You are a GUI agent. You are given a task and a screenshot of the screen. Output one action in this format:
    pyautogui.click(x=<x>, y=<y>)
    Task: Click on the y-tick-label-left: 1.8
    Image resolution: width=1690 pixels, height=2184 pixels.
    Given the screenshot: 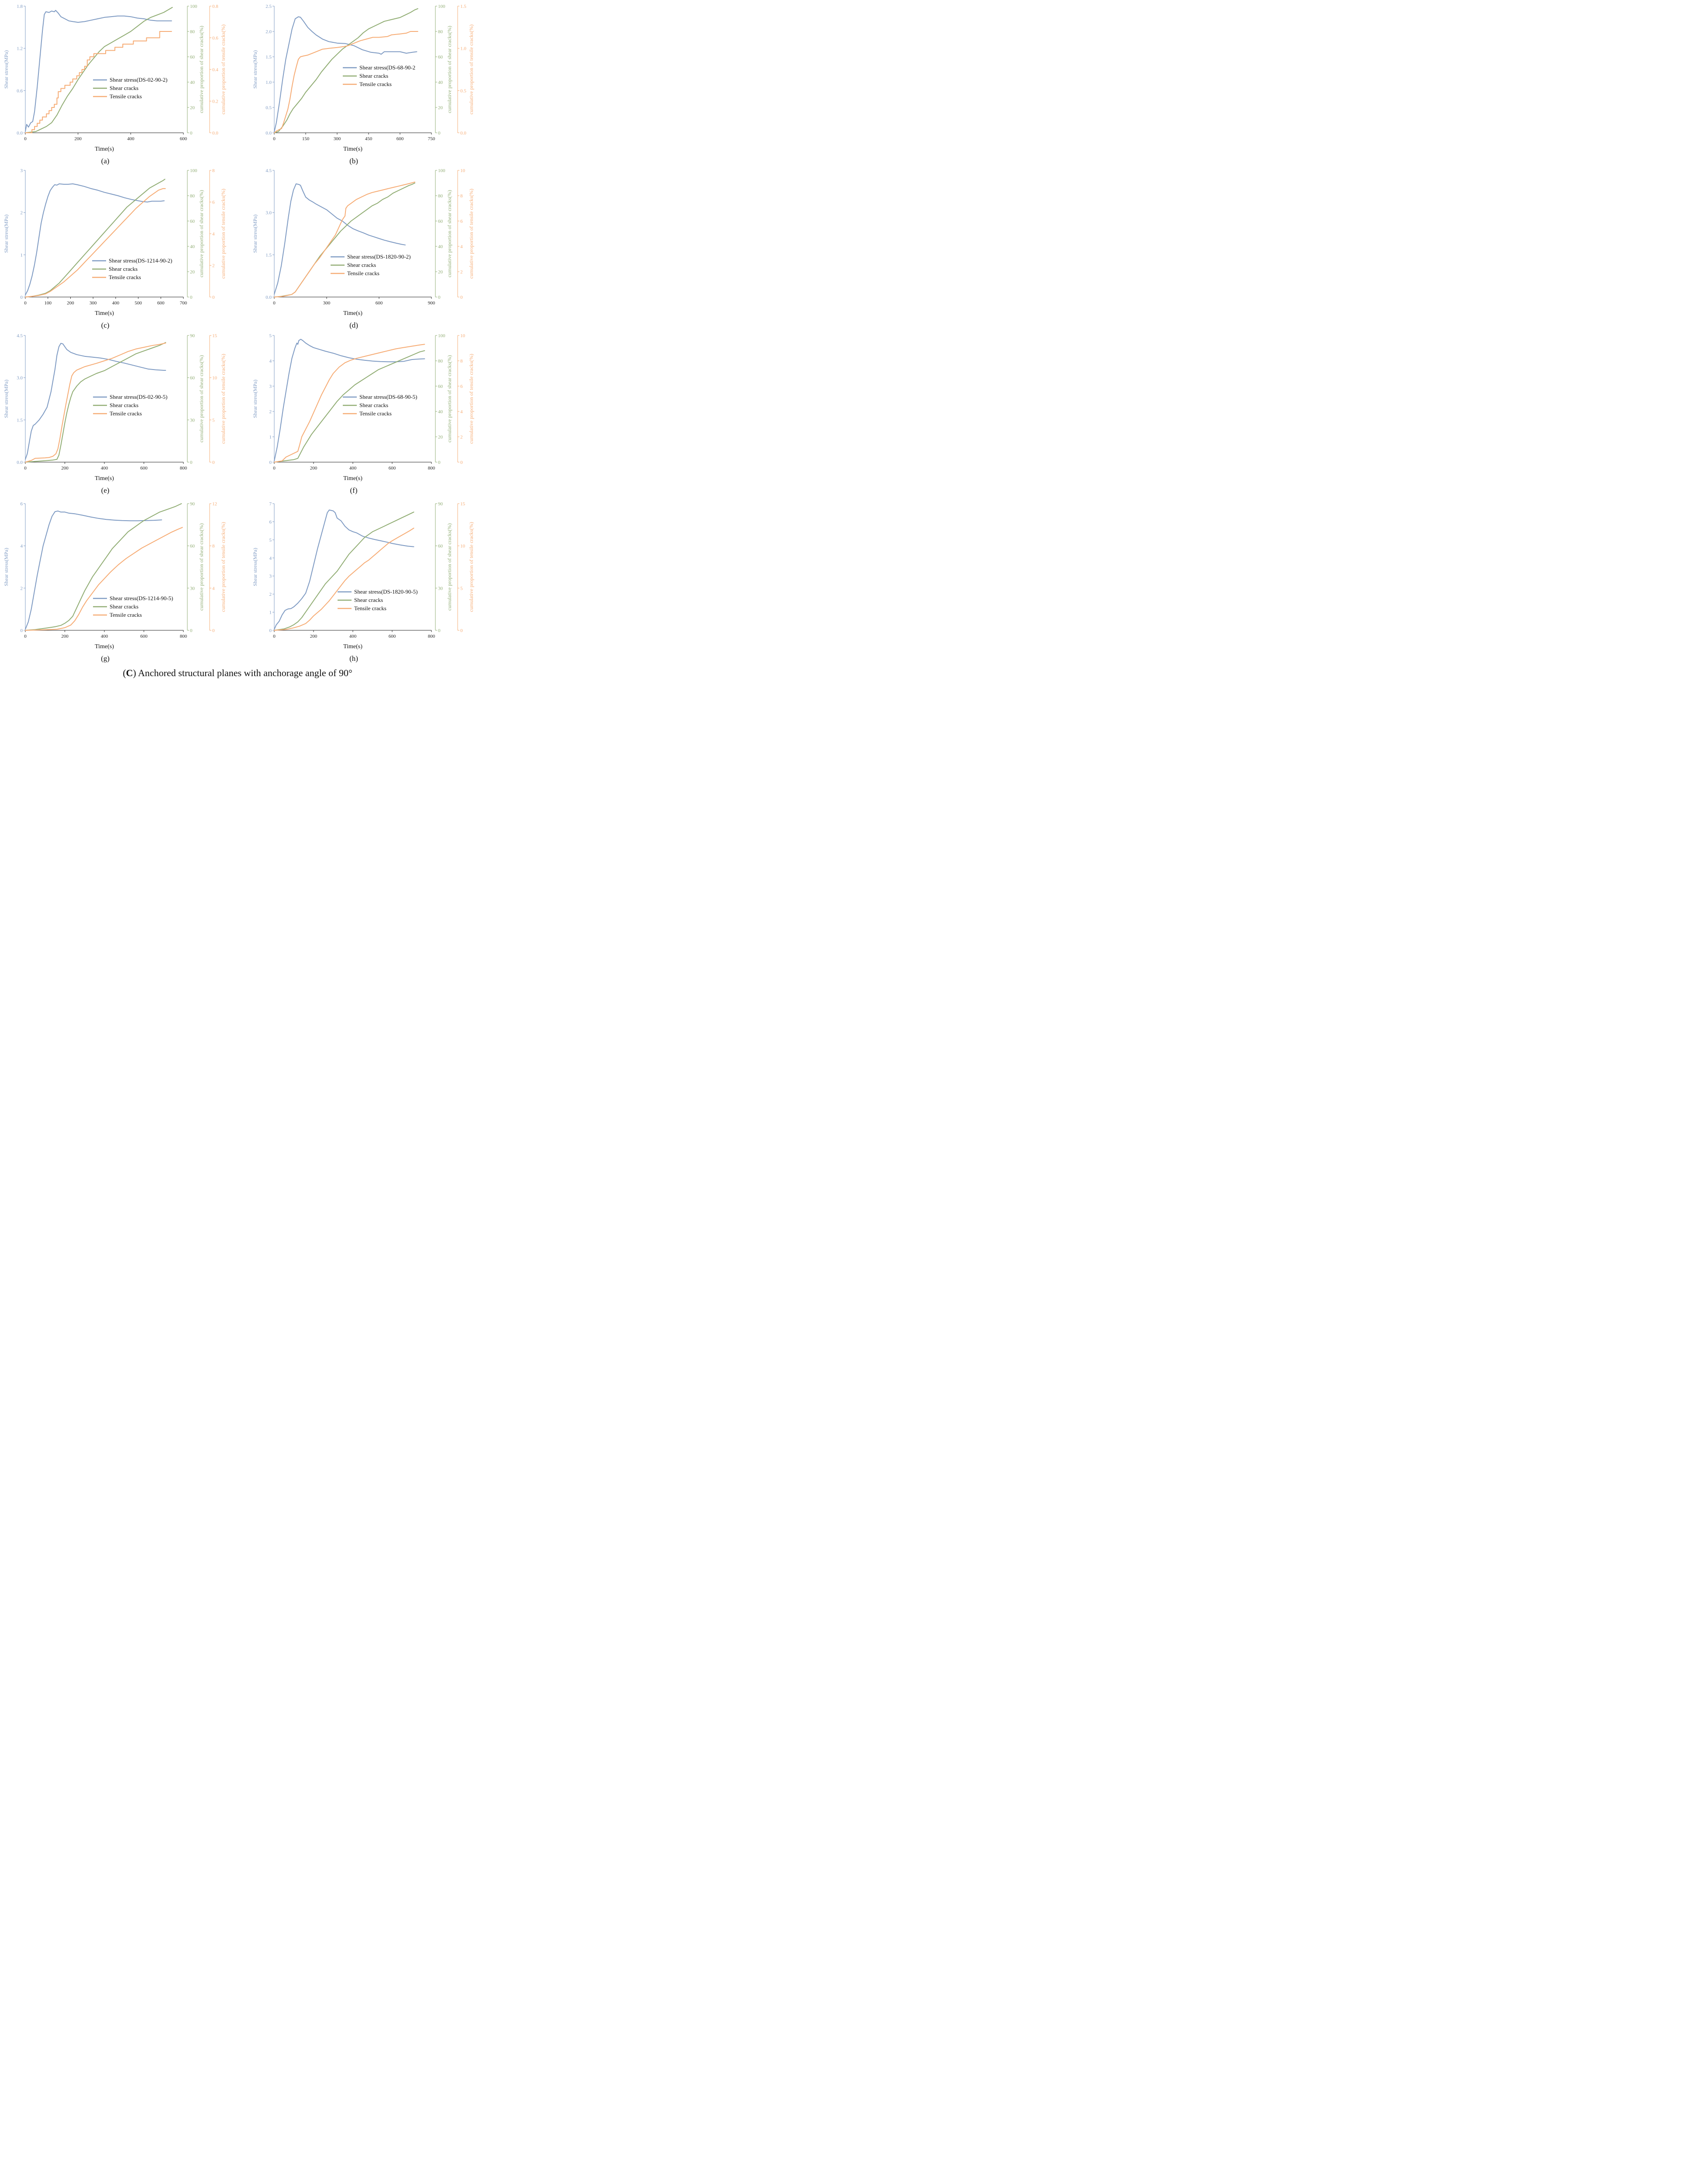 What is the action you would take?
    pyautogui.click(x=20, y=6)
    